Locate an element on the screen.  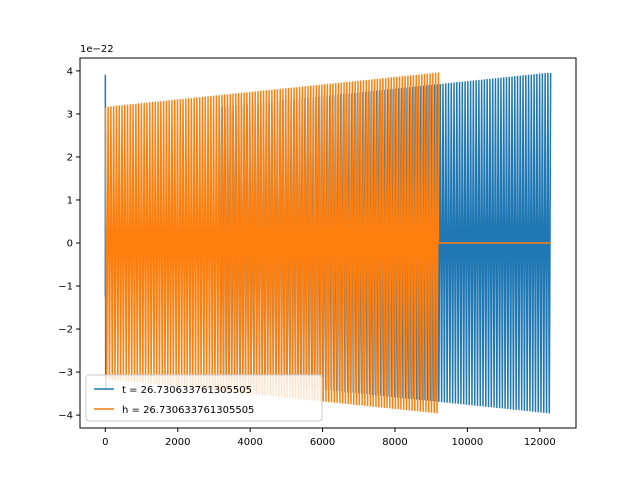
legend-label: h = 26.730633761305505 is located at coordinates (188, 410).